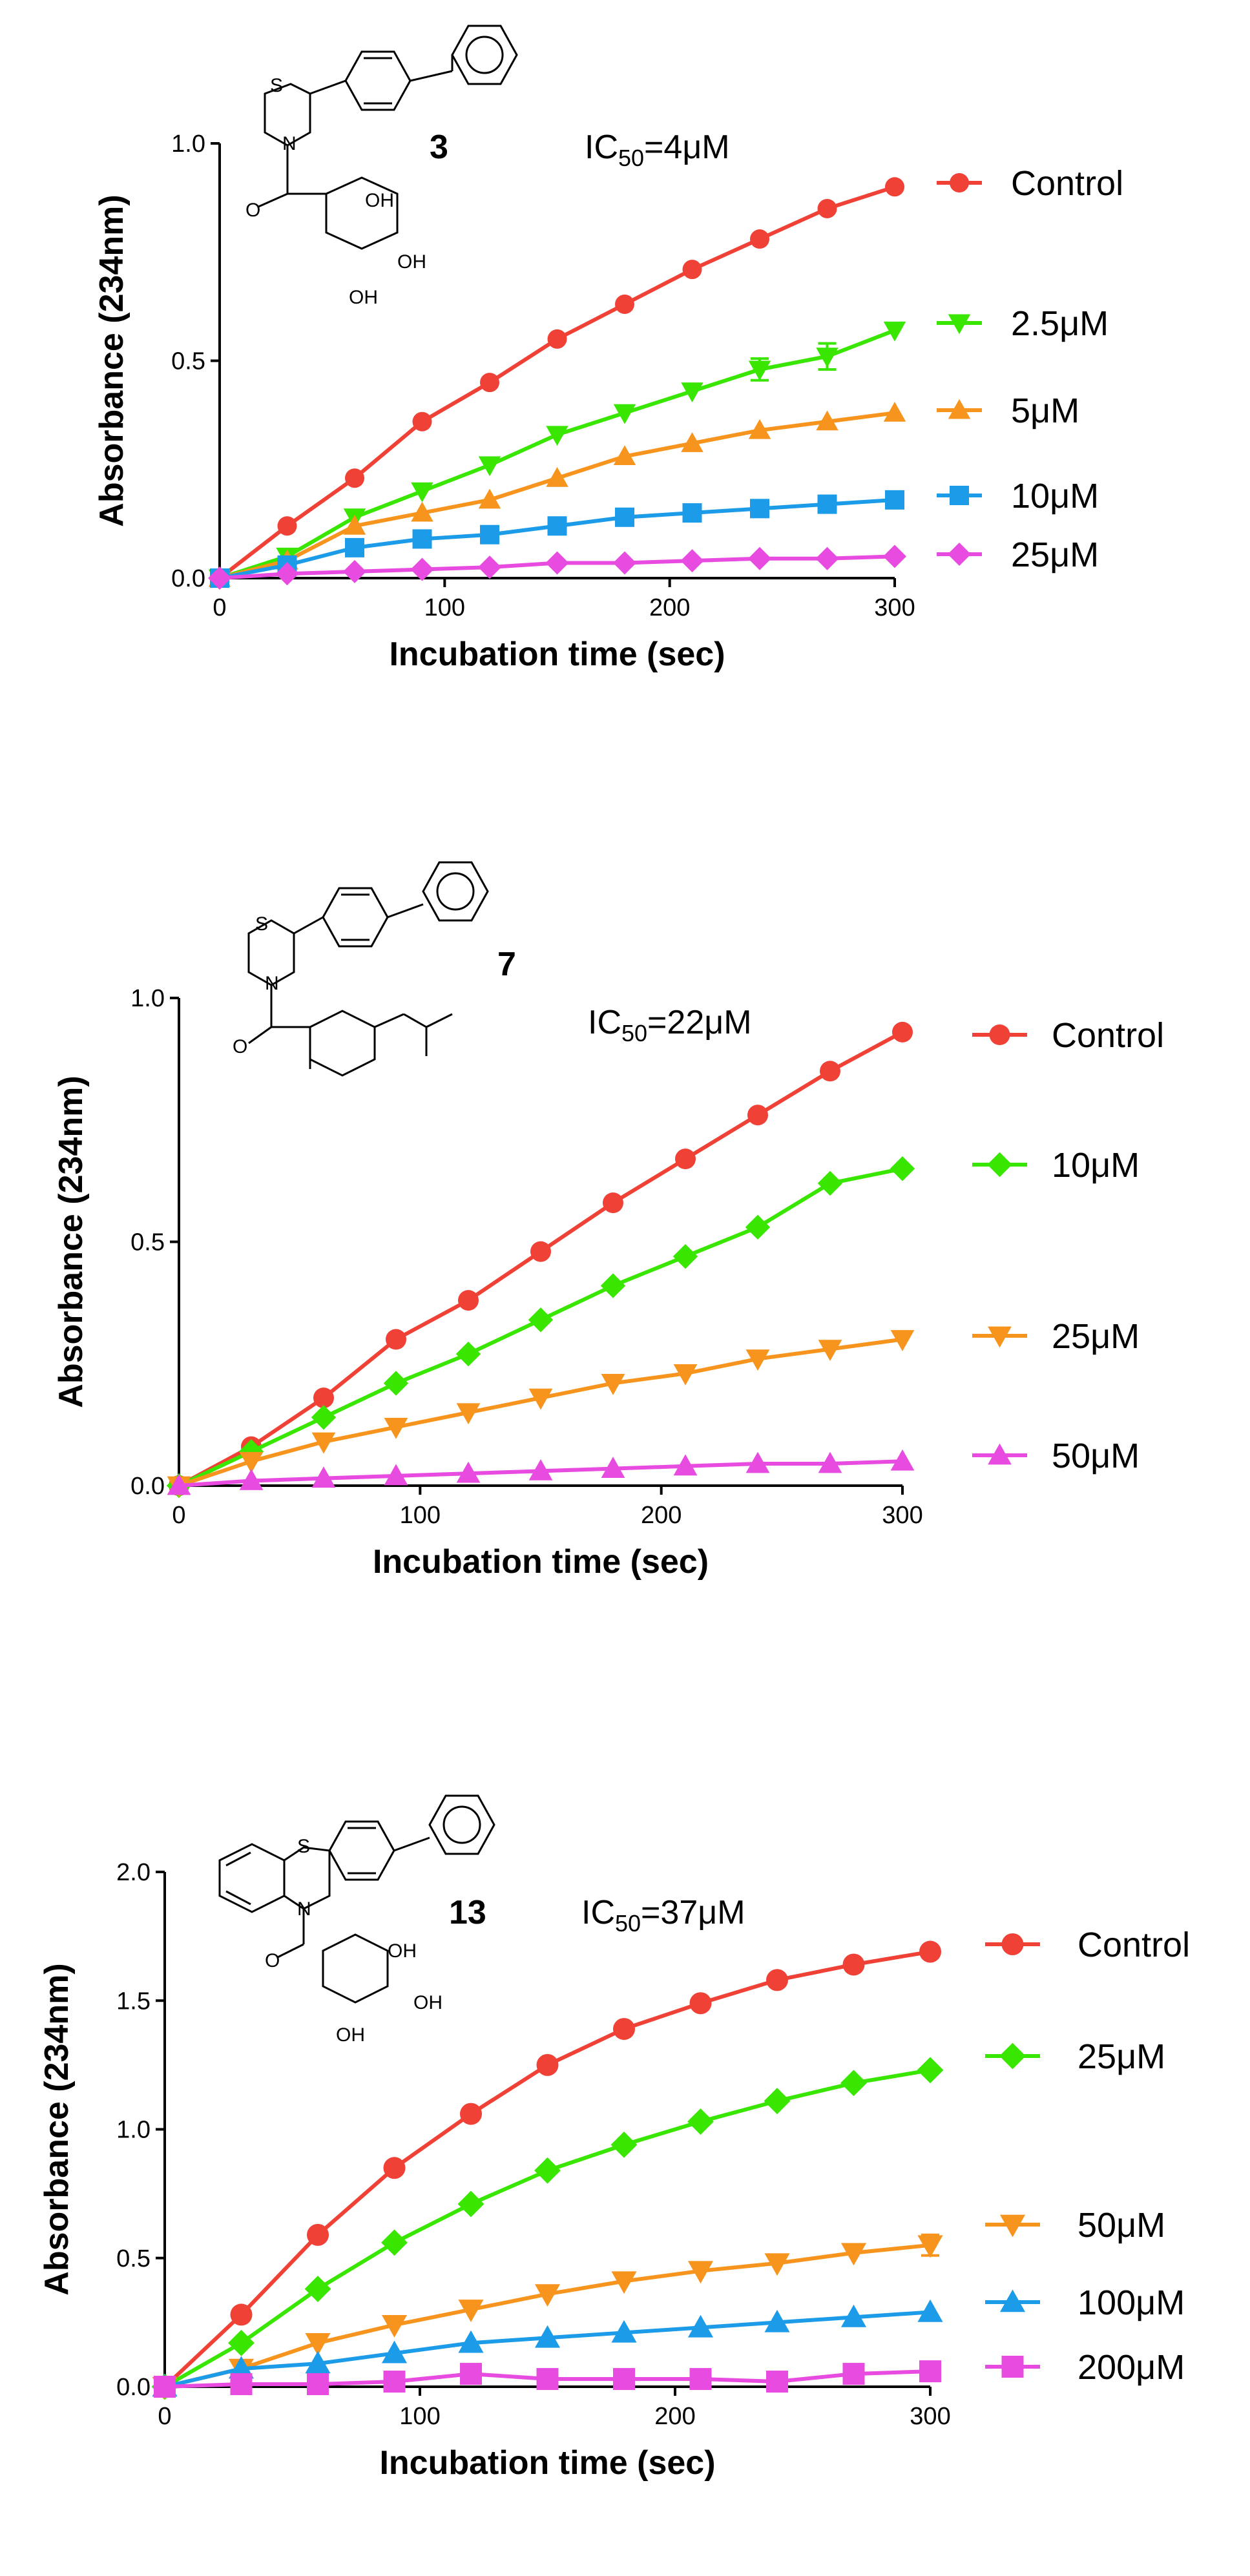  Describe the element at coordinates (631, 158) in the screenshot. I see `ic50-subscript: 50` at that location.